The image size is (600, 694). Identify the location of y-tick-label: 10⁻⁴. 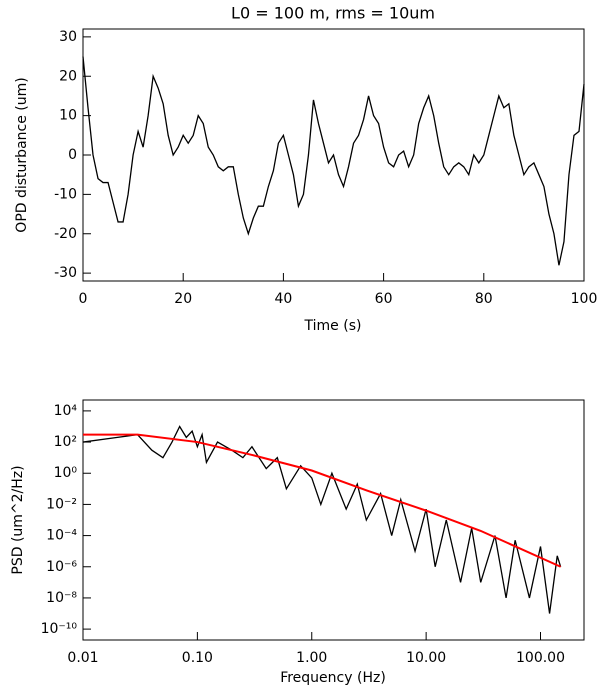
(61, 536).